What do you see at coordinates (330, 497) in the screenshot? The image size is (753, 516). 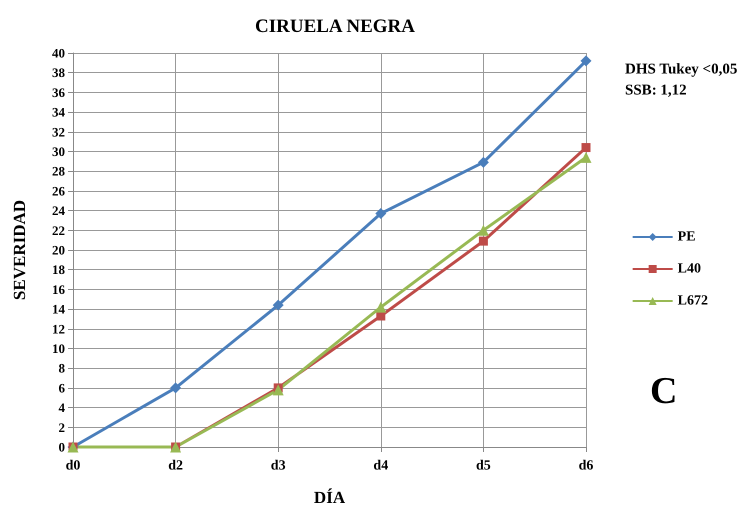 I see `x-axis-title: DÍA` at bounding box center [330, 497].